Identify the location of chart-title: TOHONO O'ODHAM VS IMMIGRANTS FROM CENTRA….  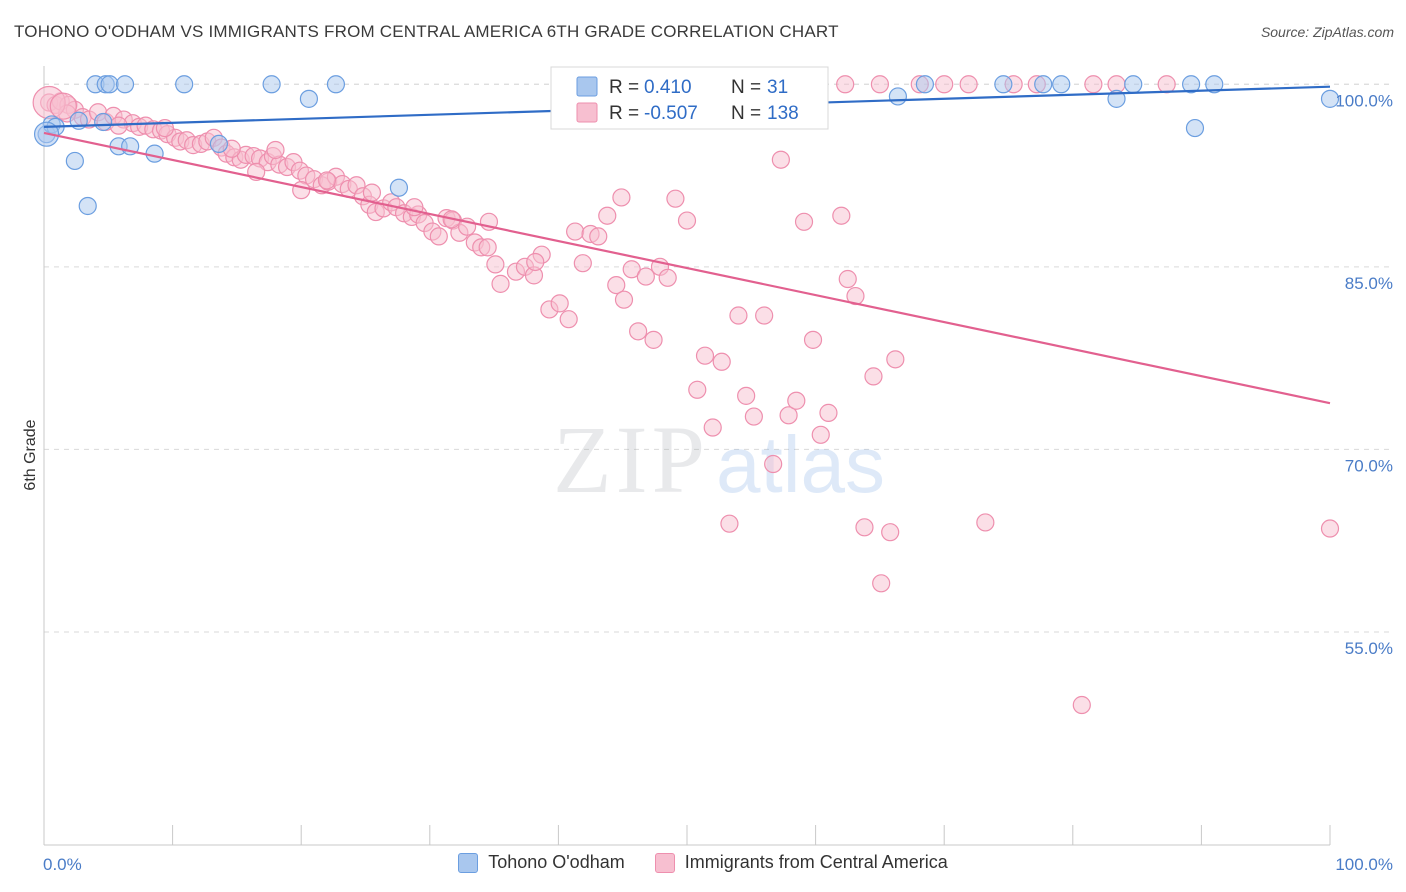
(426, 31).